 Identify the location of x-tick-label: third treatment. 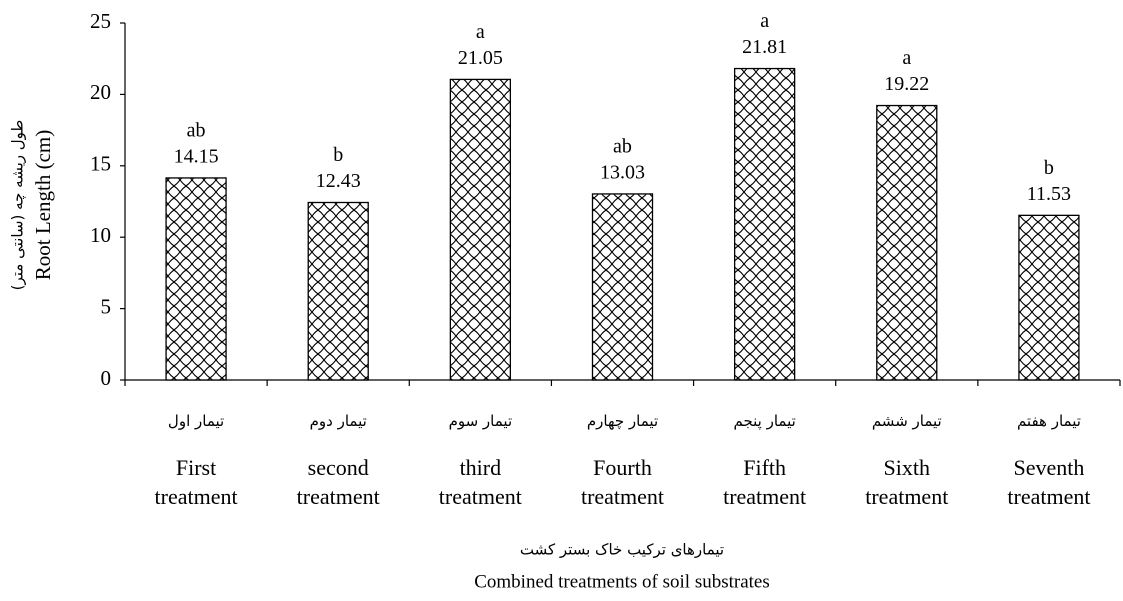
(480, 482).